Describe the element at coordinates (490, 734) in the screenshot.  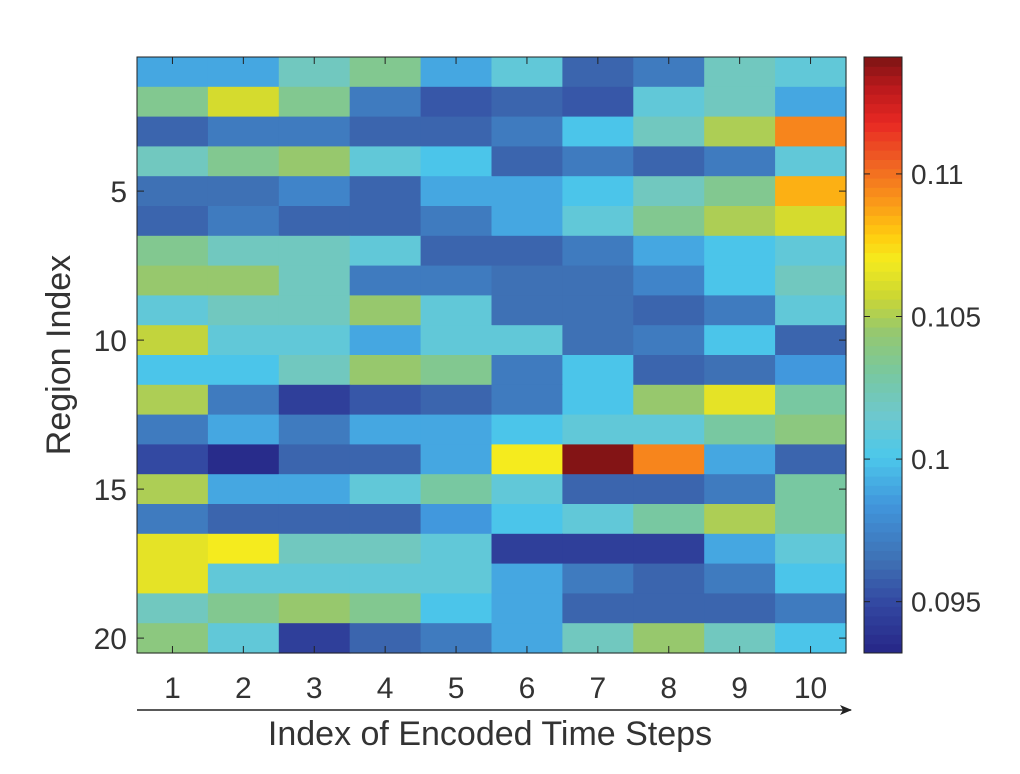
I see `x-axis-title: Index of Encoded Time Steps` at that location.